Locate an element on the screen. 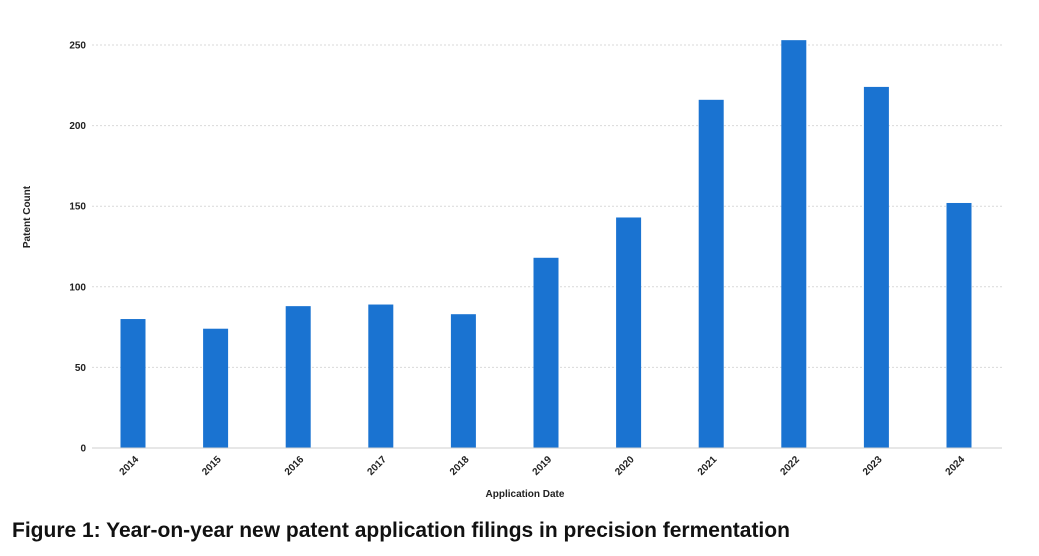  y-tick-label: 100 is located at coordinates (77, 287).